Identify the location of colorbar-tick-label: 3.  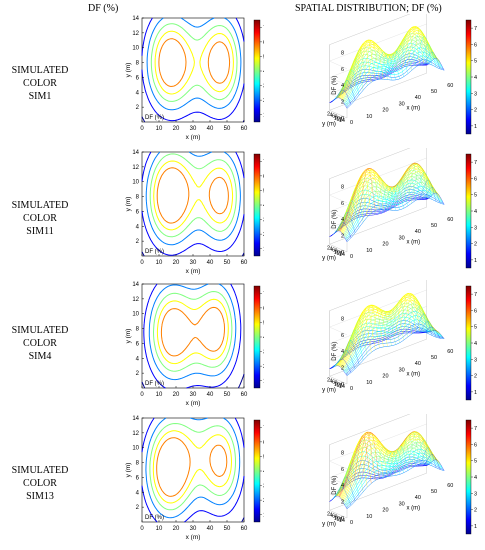
(263, 353).